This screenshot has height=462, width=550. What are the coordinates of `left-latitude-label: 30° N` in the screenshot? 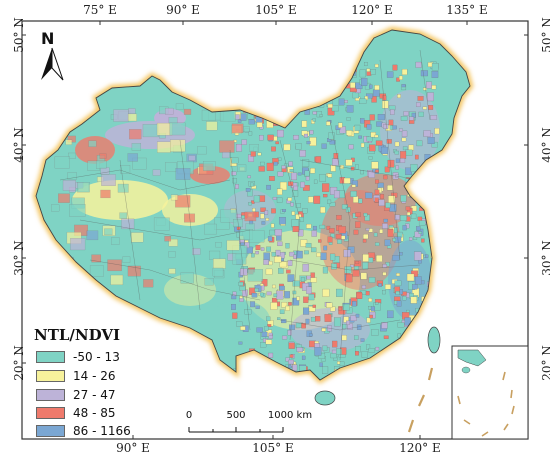 It's located at (18, 258).